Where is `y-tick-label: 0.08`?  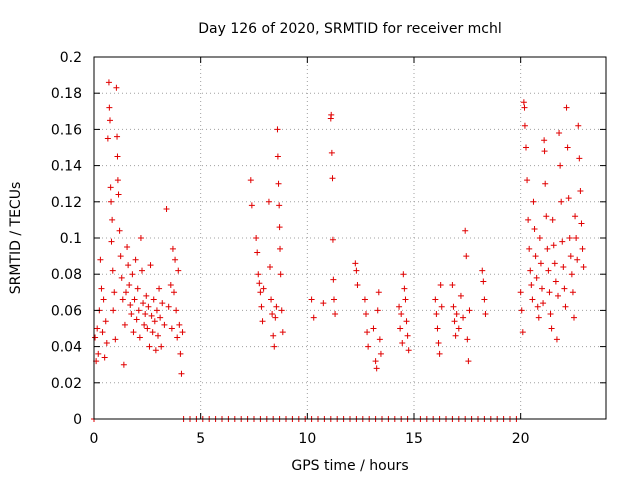 y-tick-label: 0.08 is located at coordinates (66, 275).